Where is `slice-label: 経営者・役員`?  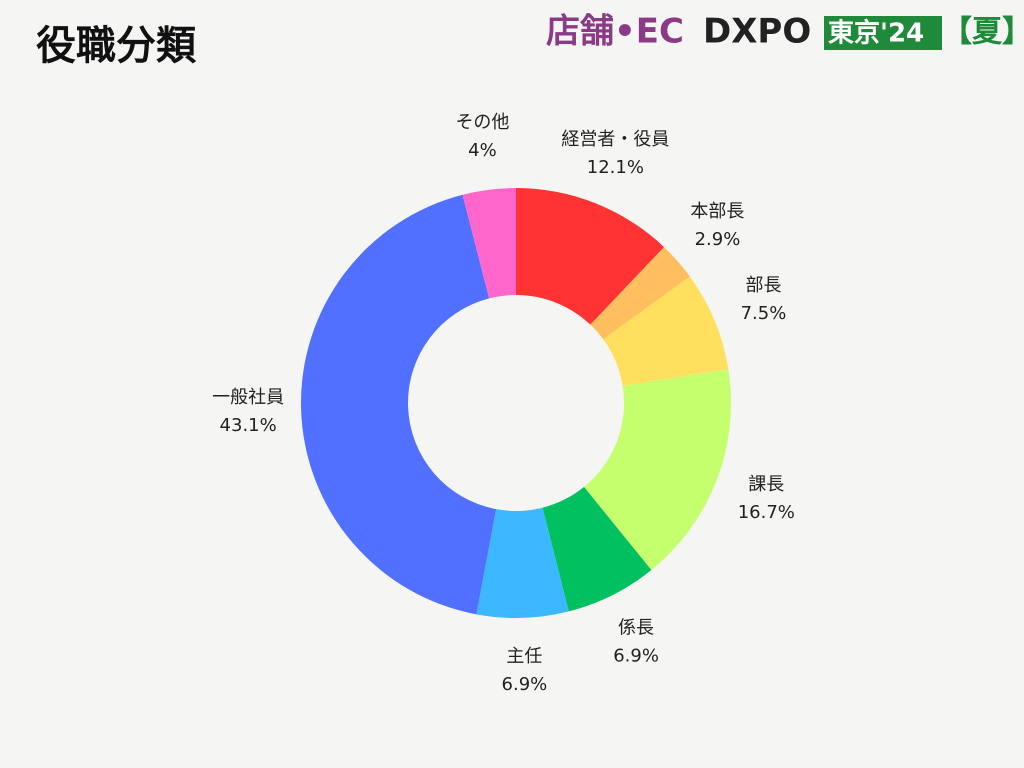
slice-label: 経営者・役員 is located at coordinates (615, 139).